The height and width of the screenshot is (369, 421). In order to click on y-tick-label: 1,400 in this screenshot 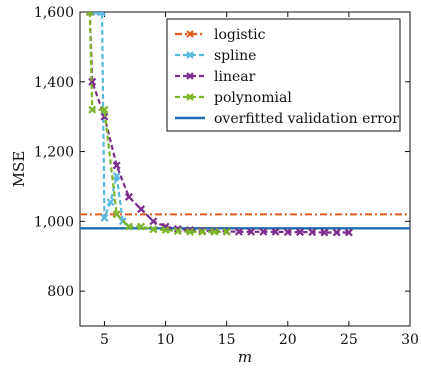, I will do `click(54, 83)`.